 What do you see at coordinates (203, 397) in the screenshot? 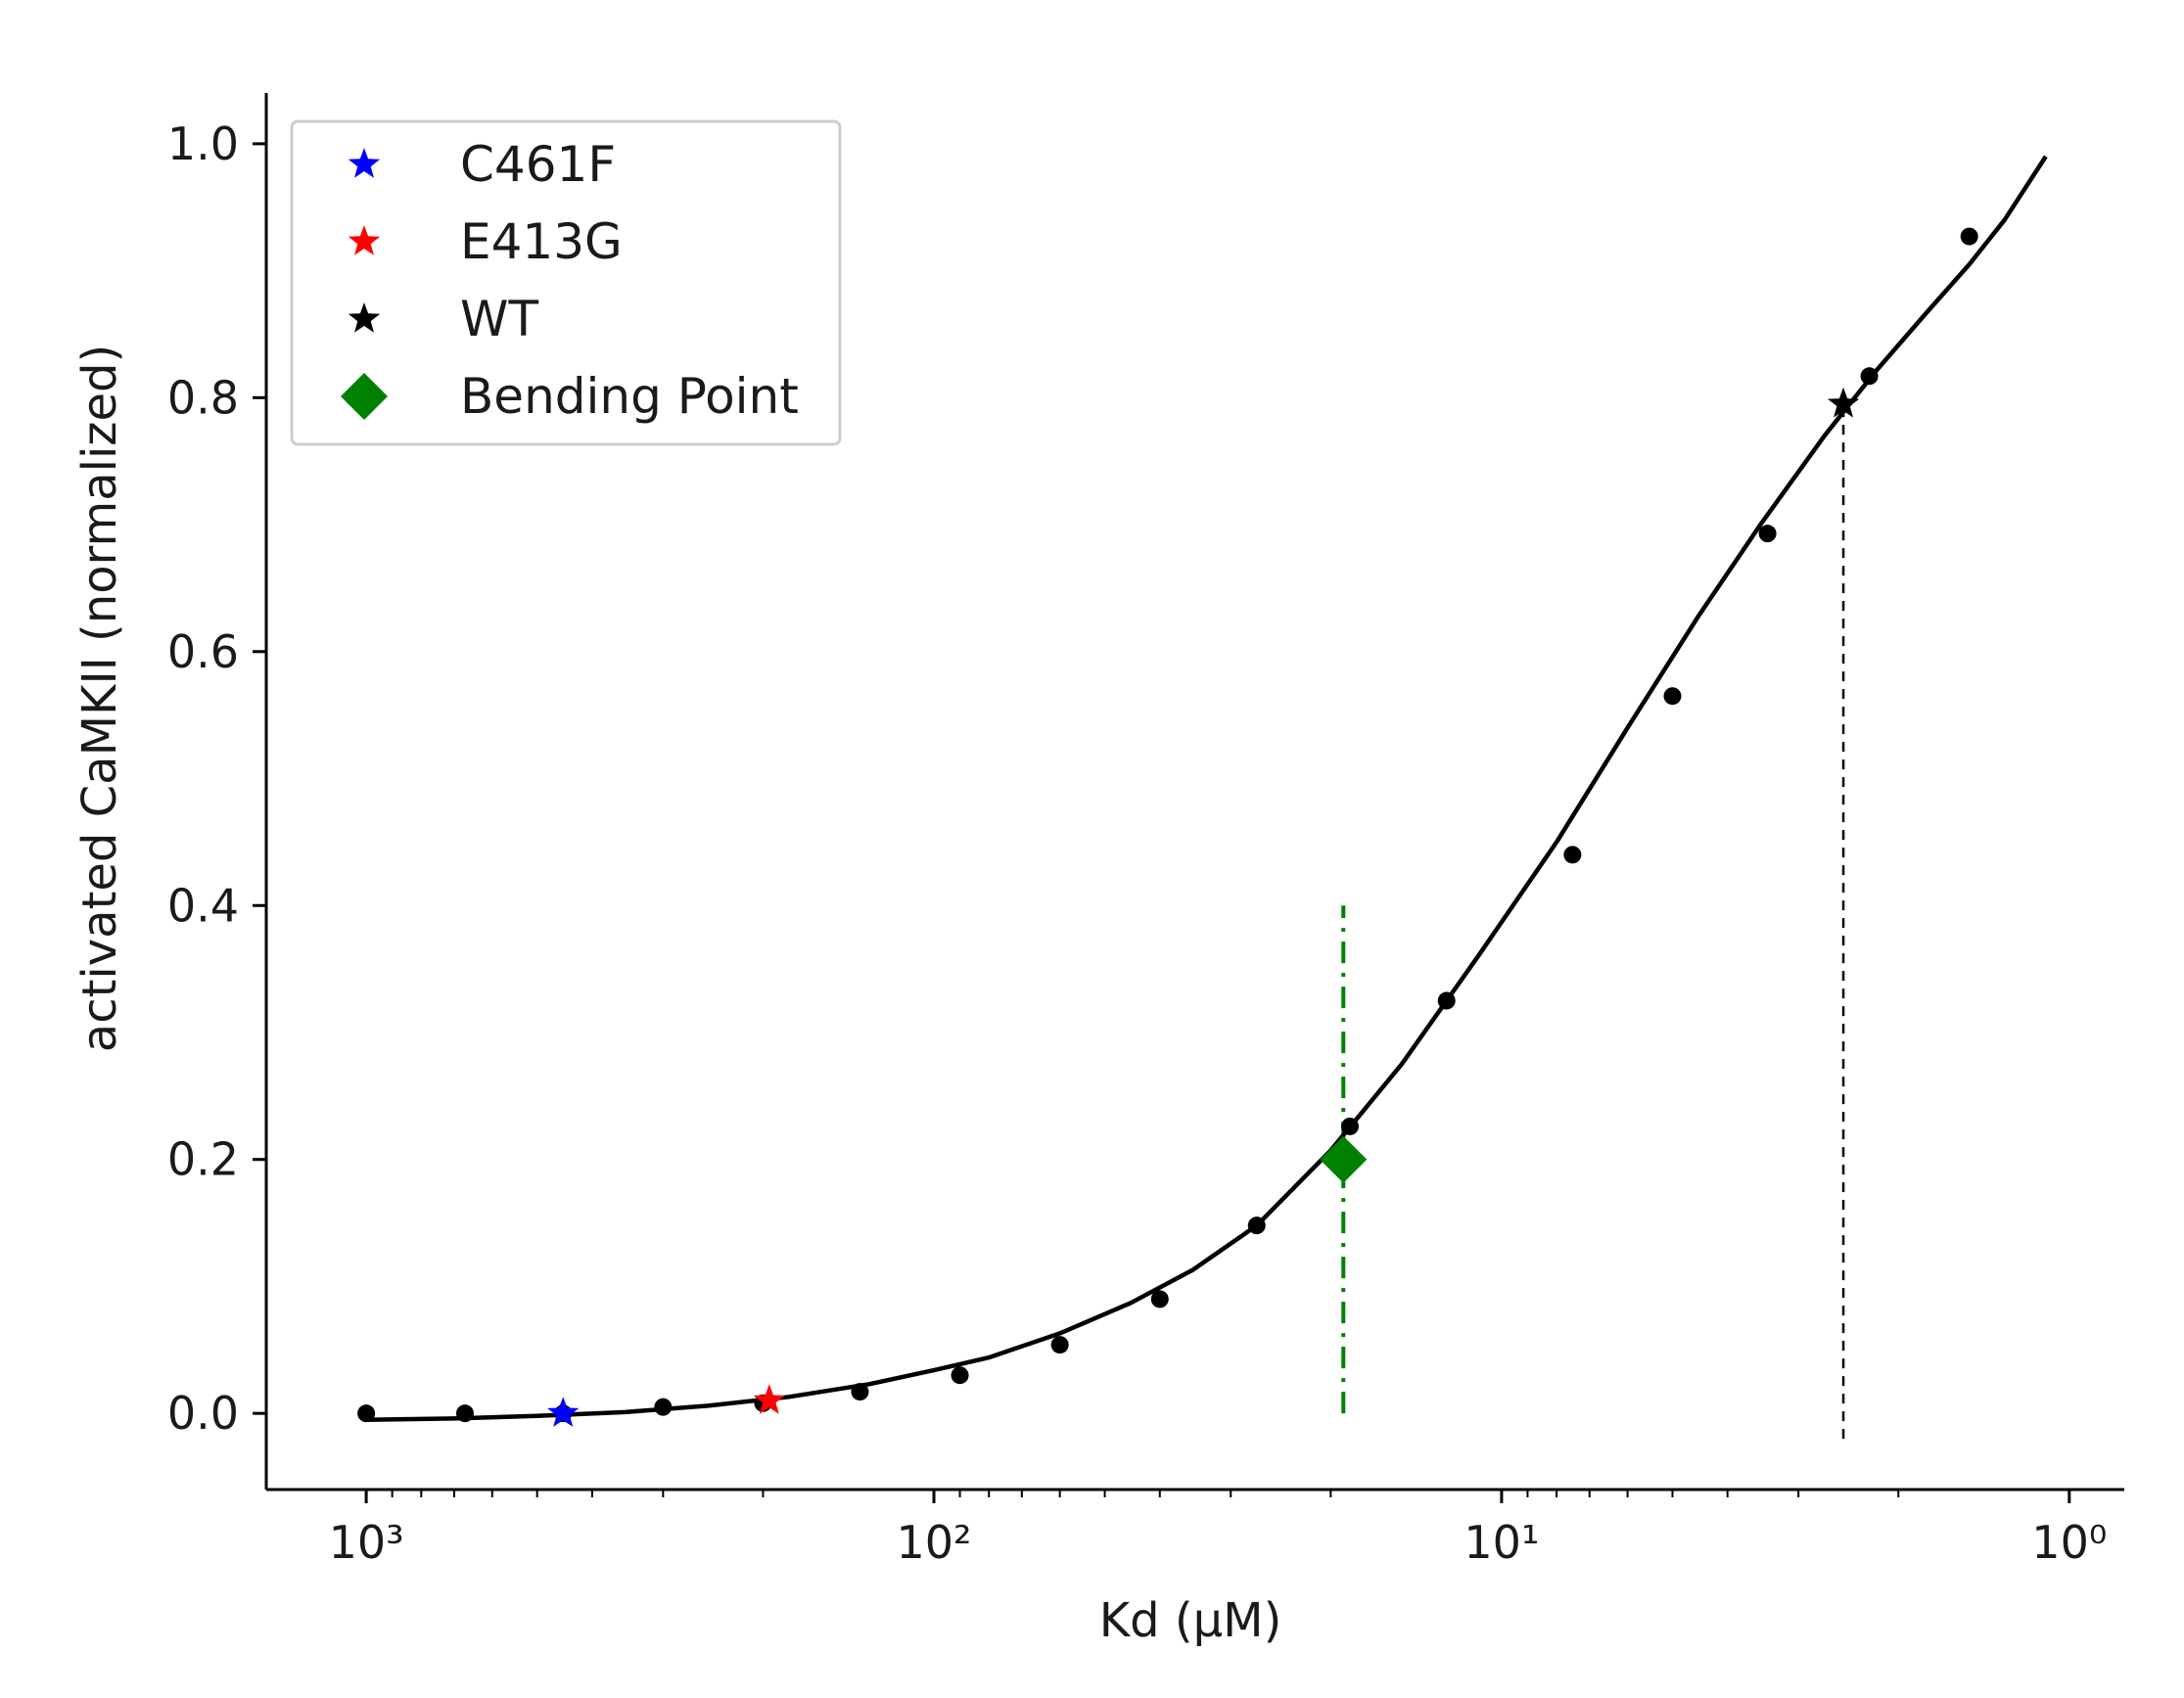
I see `y-tick-label: 0.8` at bounding box center [203, 397].